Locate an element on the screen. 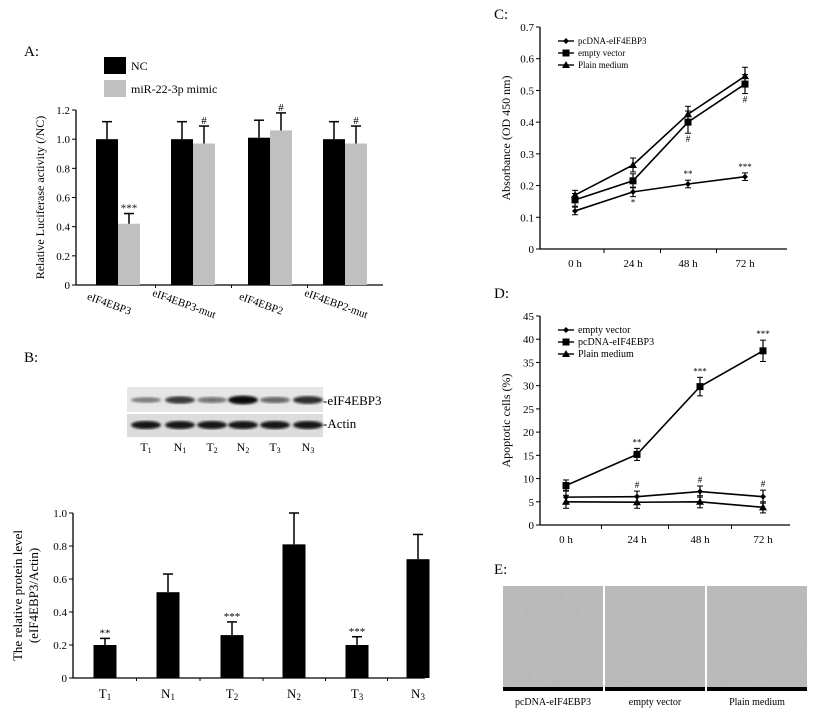 Image resolution: width=813 pixels, height=711 pixels. y-axis-label-2: (eIF4EBP3/Actin) is located at coordinates (33, 595).